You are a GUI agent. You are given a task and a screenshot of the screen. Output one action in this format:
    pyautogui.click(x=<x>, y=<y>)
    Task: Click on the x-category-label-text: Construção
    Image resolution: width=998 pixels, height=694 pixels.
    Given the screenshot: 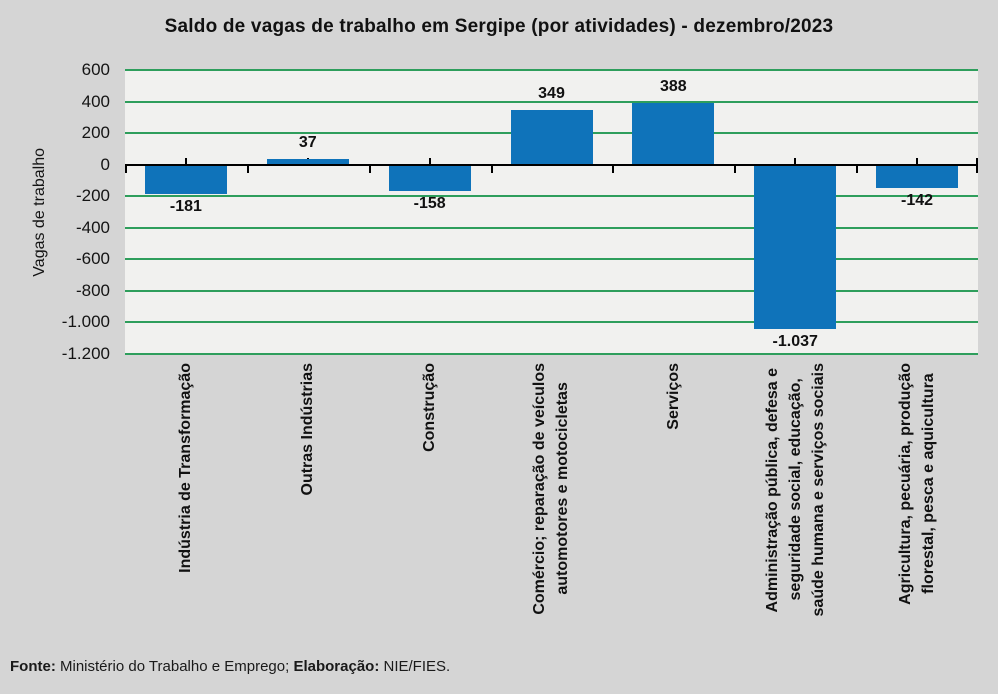 What is the action you would take?
    pyautogui.click(x=430, y=407)
    